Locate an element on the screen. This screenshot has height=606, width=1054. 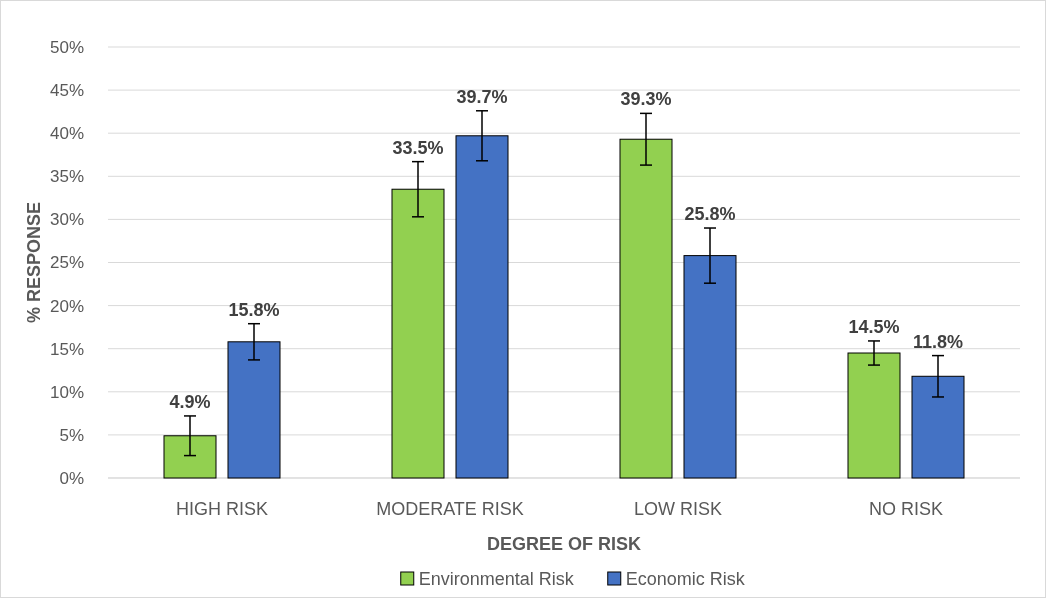
y-tick-label: 40% is located at coordinates (66, 134).